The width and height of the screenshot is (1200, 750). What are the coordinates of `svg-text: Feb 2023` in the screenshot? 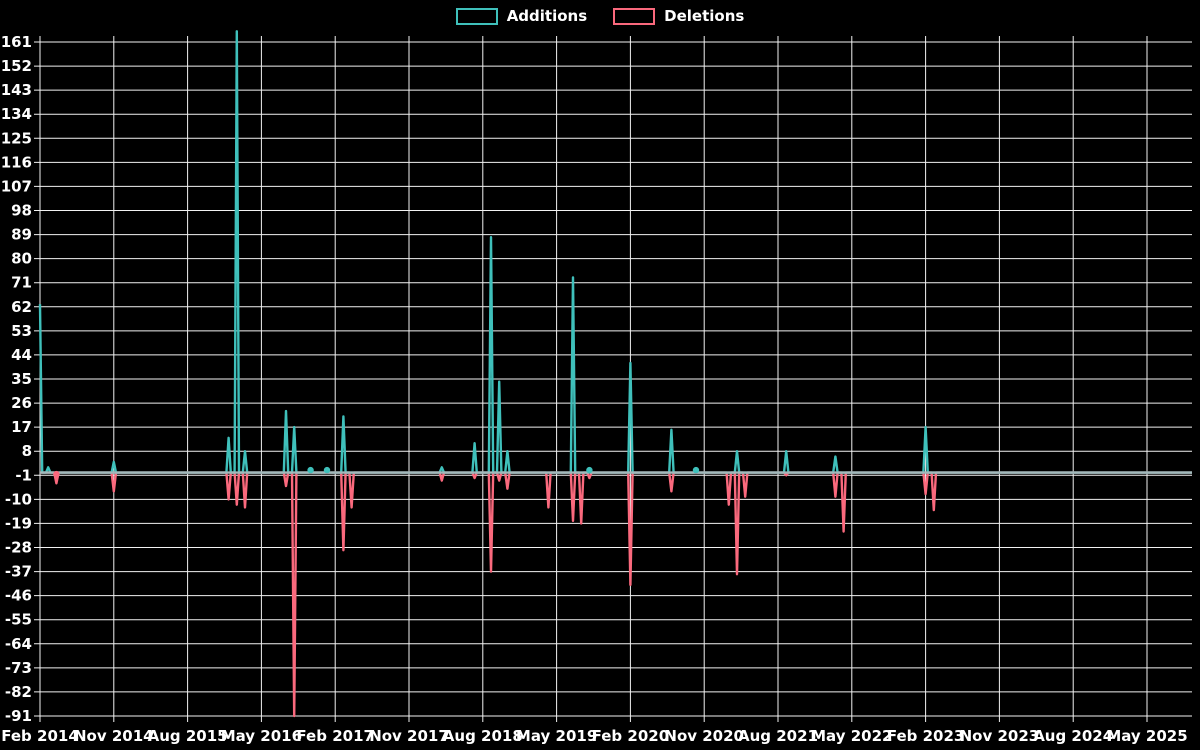 It's located at (926, 736).